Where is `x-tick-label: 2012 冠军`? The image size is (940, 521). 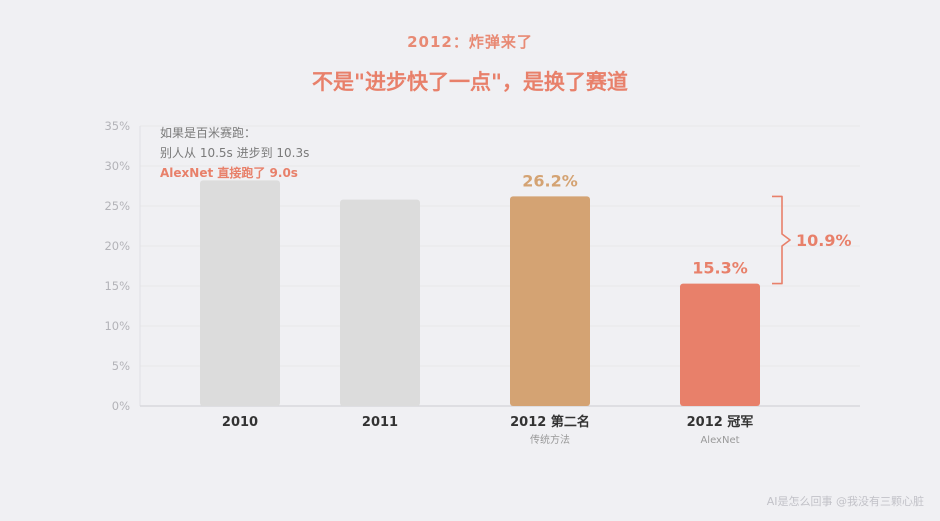 x-tick-label: 2012 冠军 is located at coordinates (720, 422).